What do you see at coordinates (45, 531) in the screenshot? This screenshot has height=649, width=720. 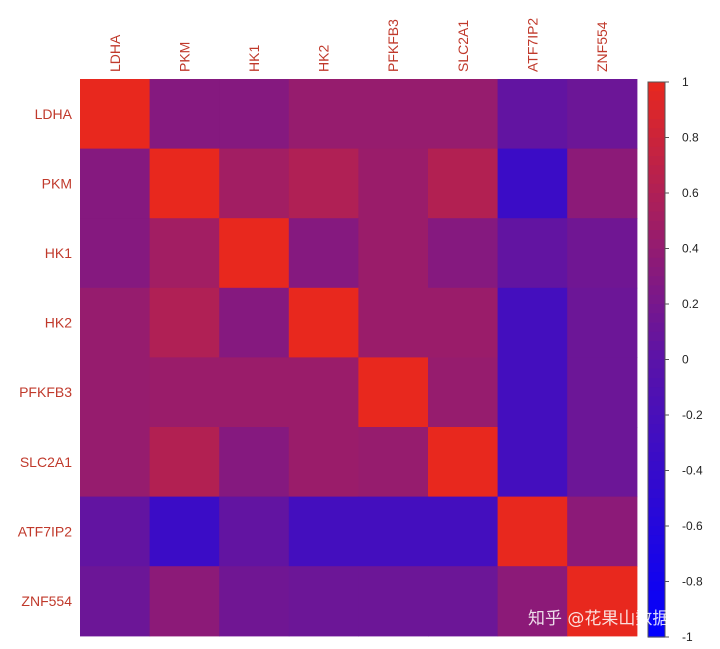 I see `y-label-atf7ip2: ATF7IP2` at bounding box center [45, 531].